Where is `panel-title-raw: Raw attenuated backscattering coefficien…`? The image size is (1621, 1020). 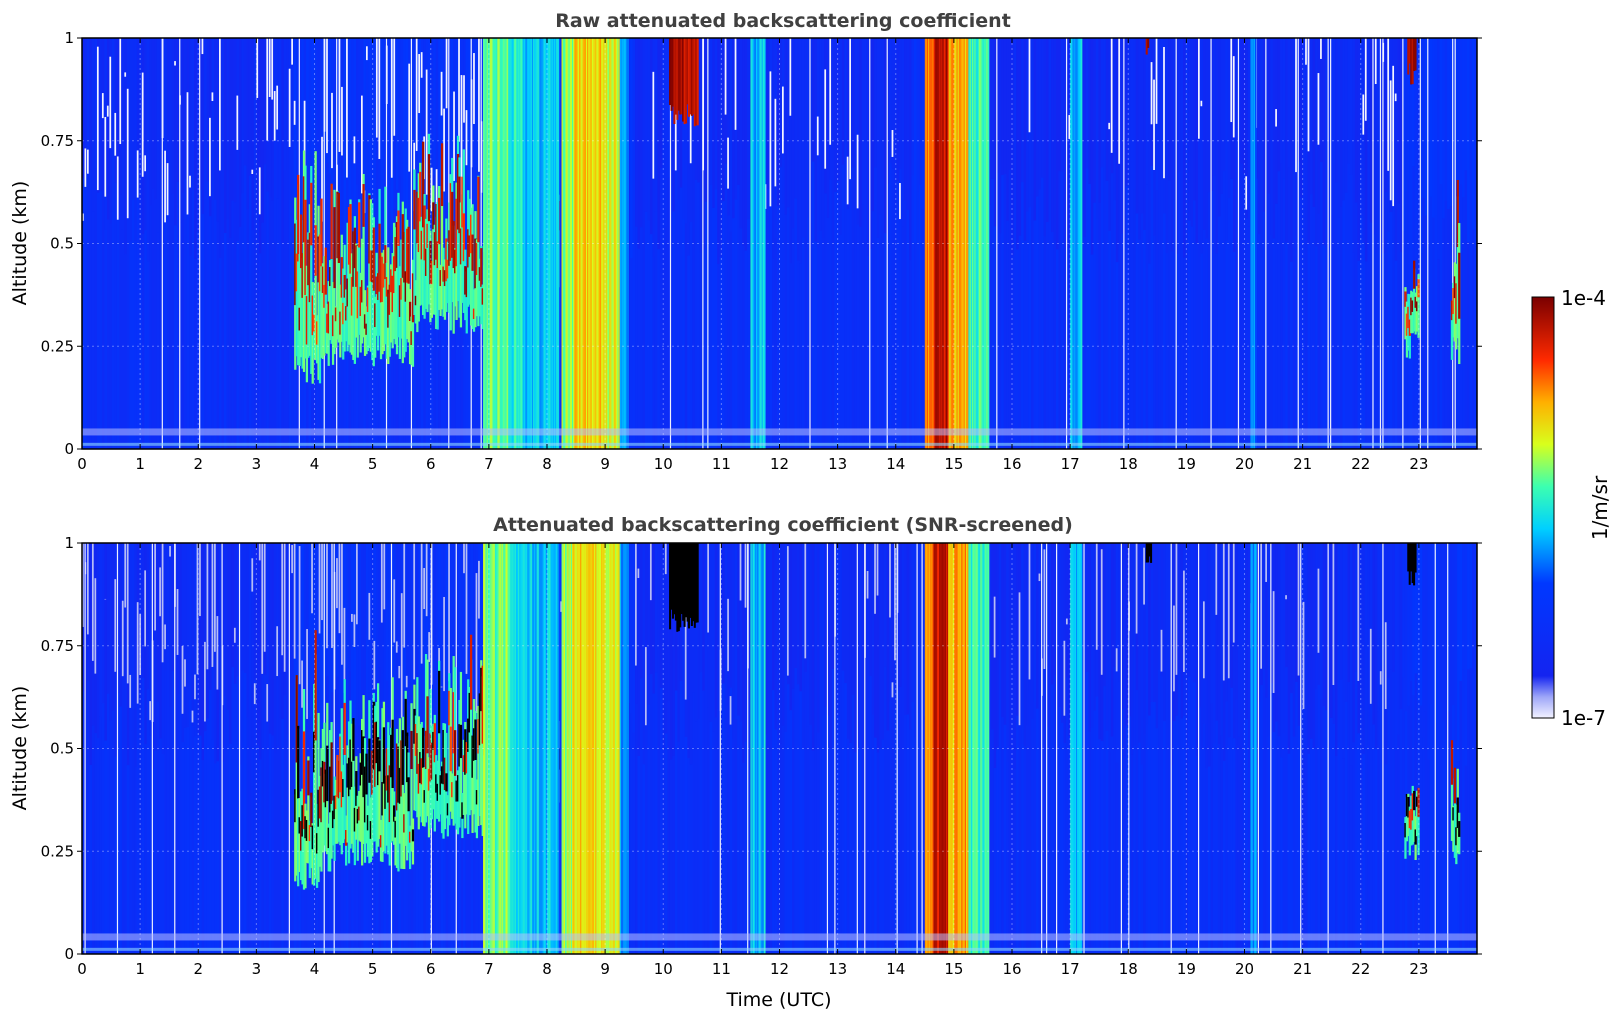
panel-title-raw: Raw attenuated backscattering coefficien… is located at coordinates (783, 21).